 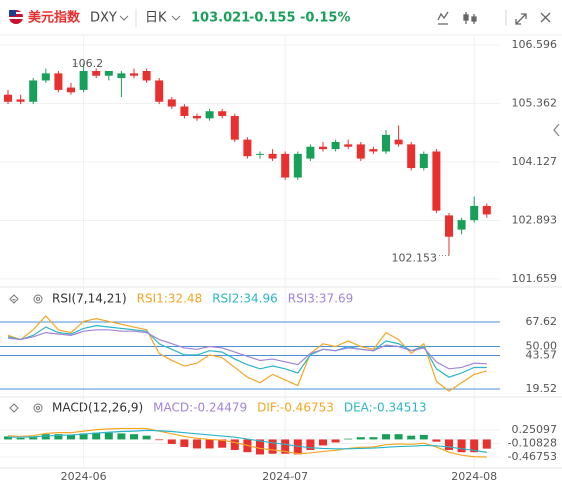 I want to click on macd-title: MACD(12,26,9), so click(x=97, y=408).